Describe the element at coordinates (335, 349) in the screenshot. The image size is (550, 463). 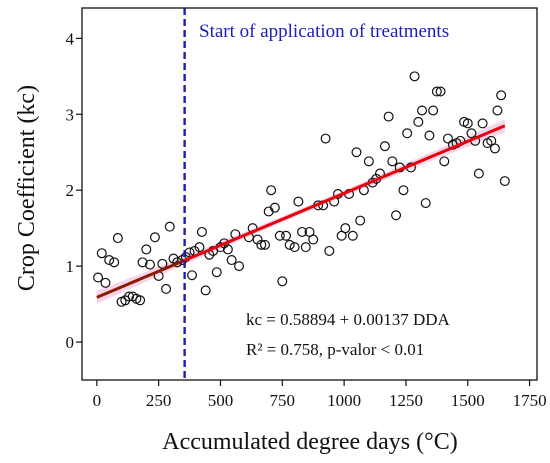
I see `regression-stats: R² = 0.758, p-valor < 0.01` at that location.